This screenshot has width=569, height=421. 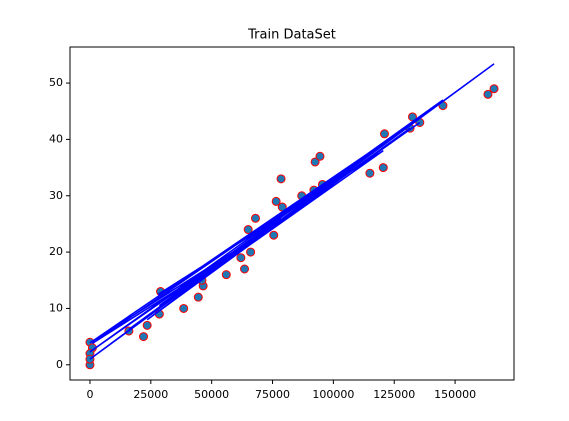 What do you see at coordinates (56, 307) in the screenshot?
I see `y-tick-label: 10` at bounding box center [56, 307].